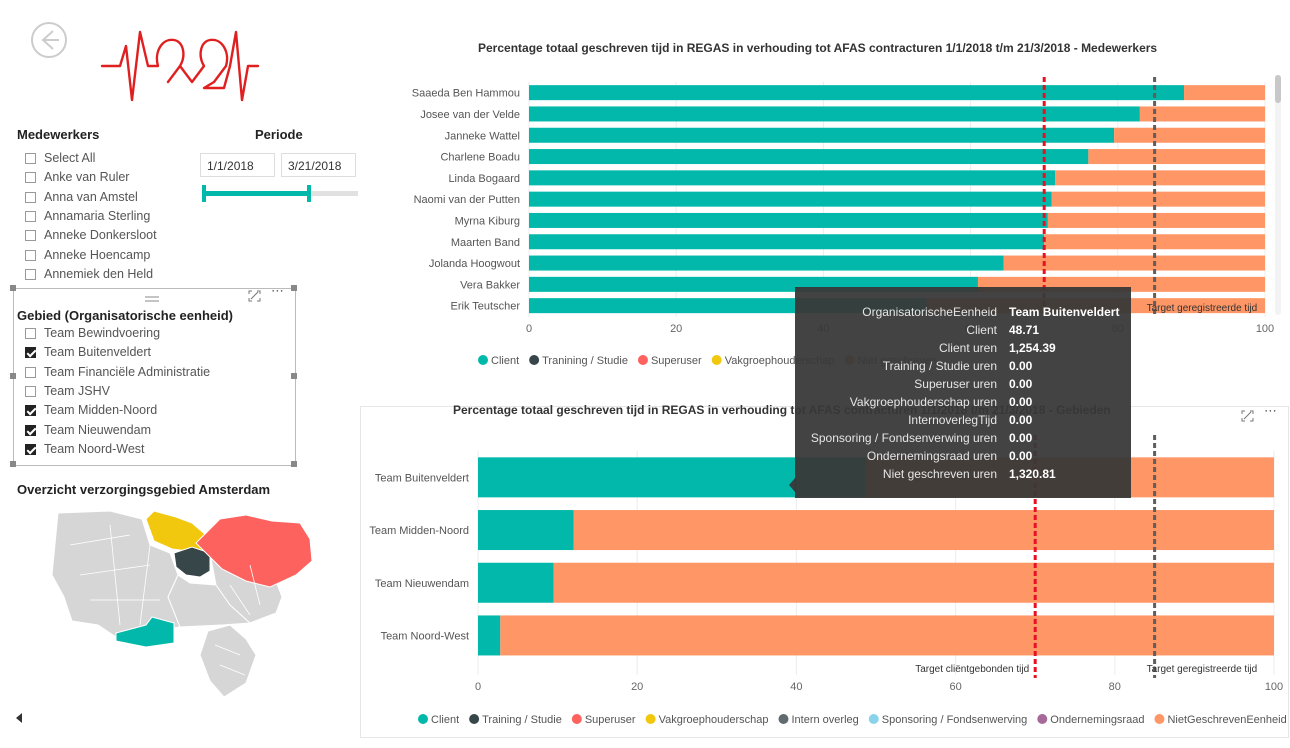  What do you see at coordinates (87, 216) in the screenshot?
I see `slicer-item: Annamaria Sterling` at bounding box center [87, 216].